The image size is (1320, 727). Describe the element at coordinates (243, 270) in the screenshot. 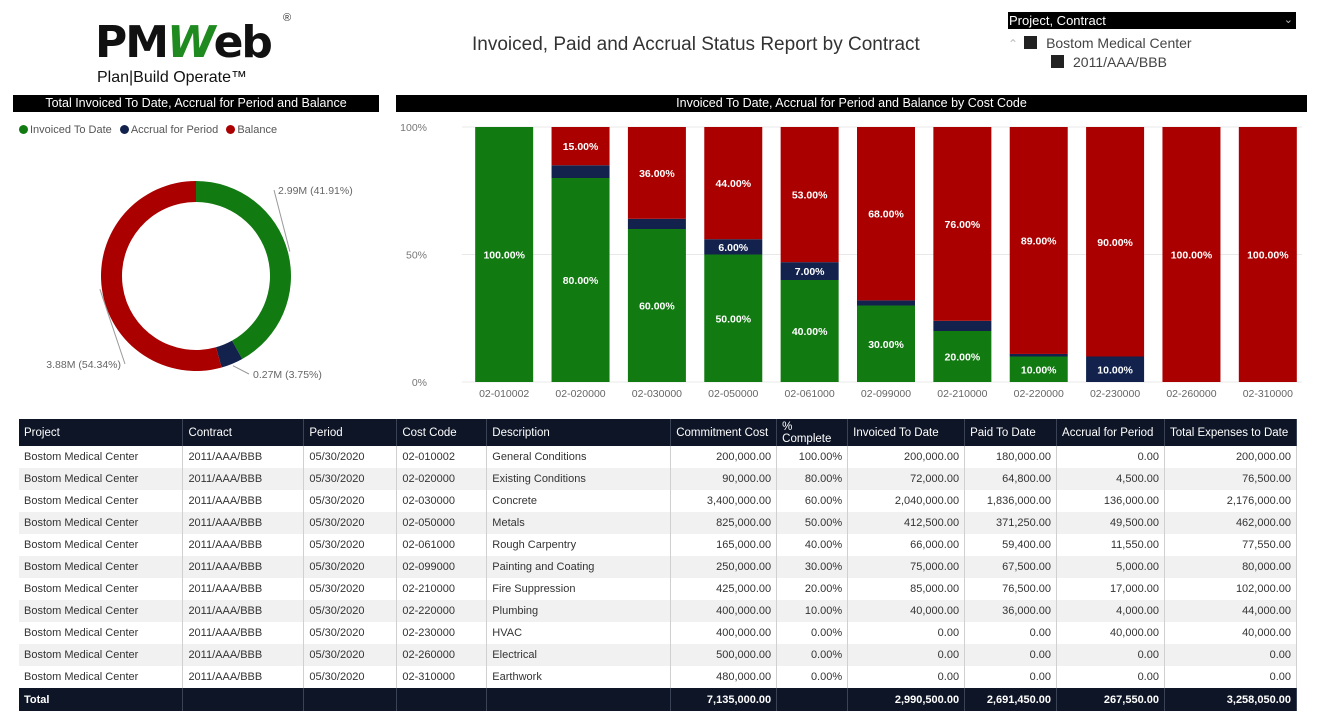

I see `donut-slice-invoiced-to-date` at that location.